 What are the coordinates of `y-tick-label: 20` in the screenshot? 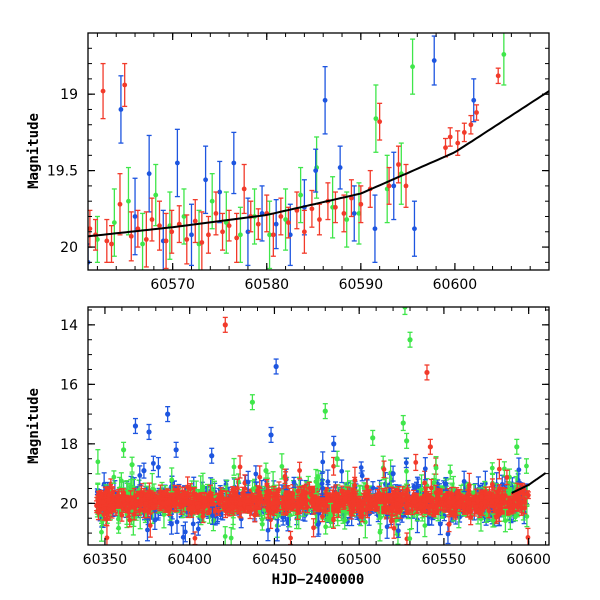 It's located at (69, 248).